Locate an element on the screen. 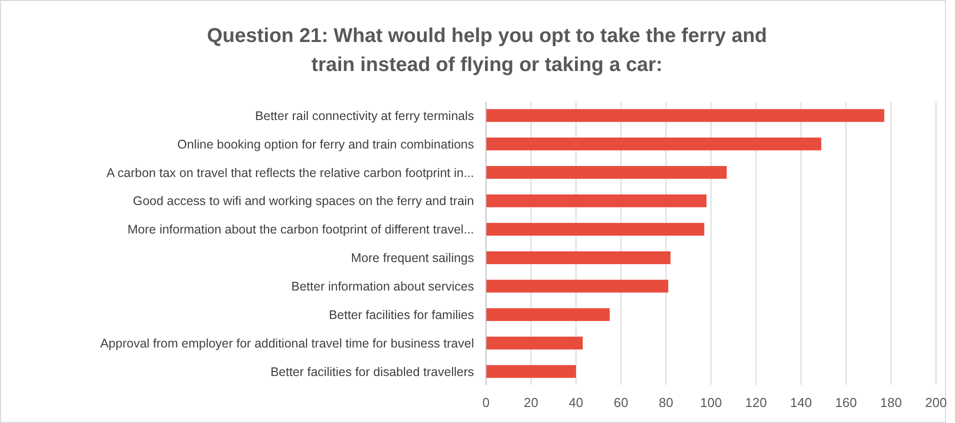  x-tick-label: 40 is located at coordinates (576, 402).